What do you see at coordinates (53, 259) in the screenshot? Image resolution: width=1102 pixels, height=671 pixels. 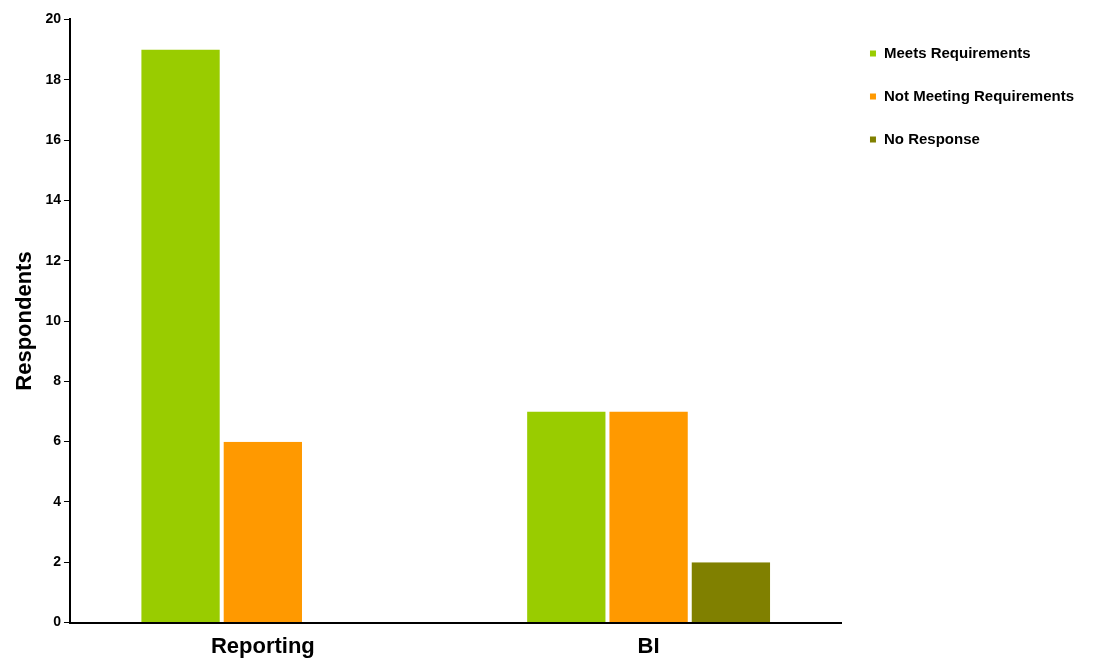 I see `y-tick-label: 12` at bounding box center [53, 259].